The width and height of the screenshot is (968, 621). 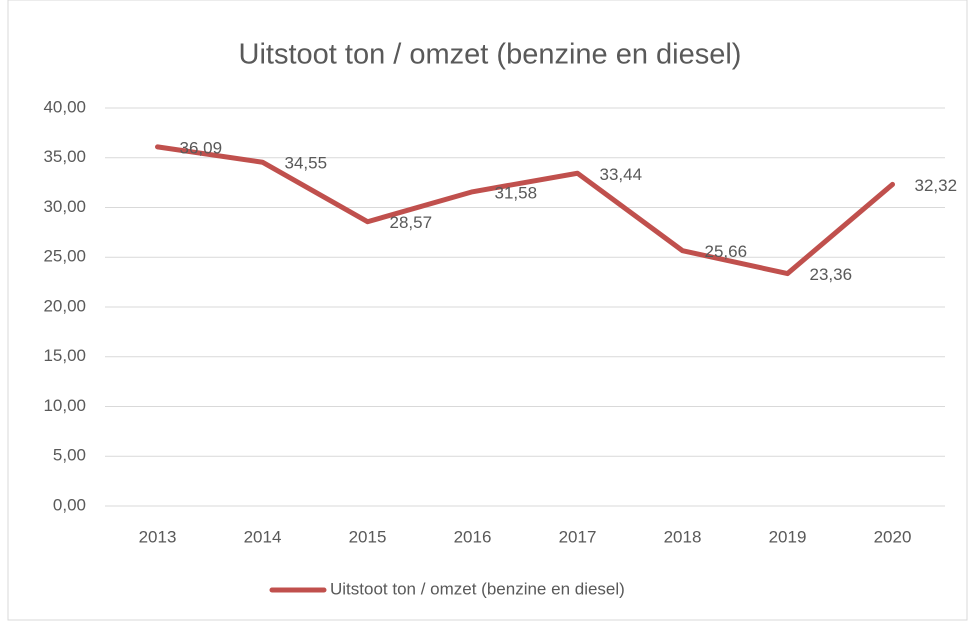 I want to click on x-tick-label: 2015, so click(x=368, y=536).